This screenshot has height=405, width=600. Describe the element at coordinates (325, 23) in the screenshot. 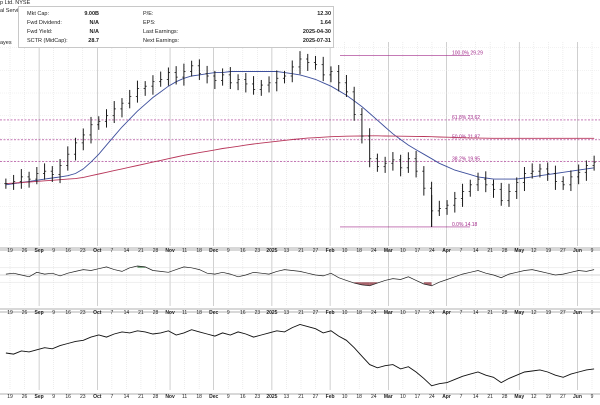

I see `eps-value: 1.64` at that location.